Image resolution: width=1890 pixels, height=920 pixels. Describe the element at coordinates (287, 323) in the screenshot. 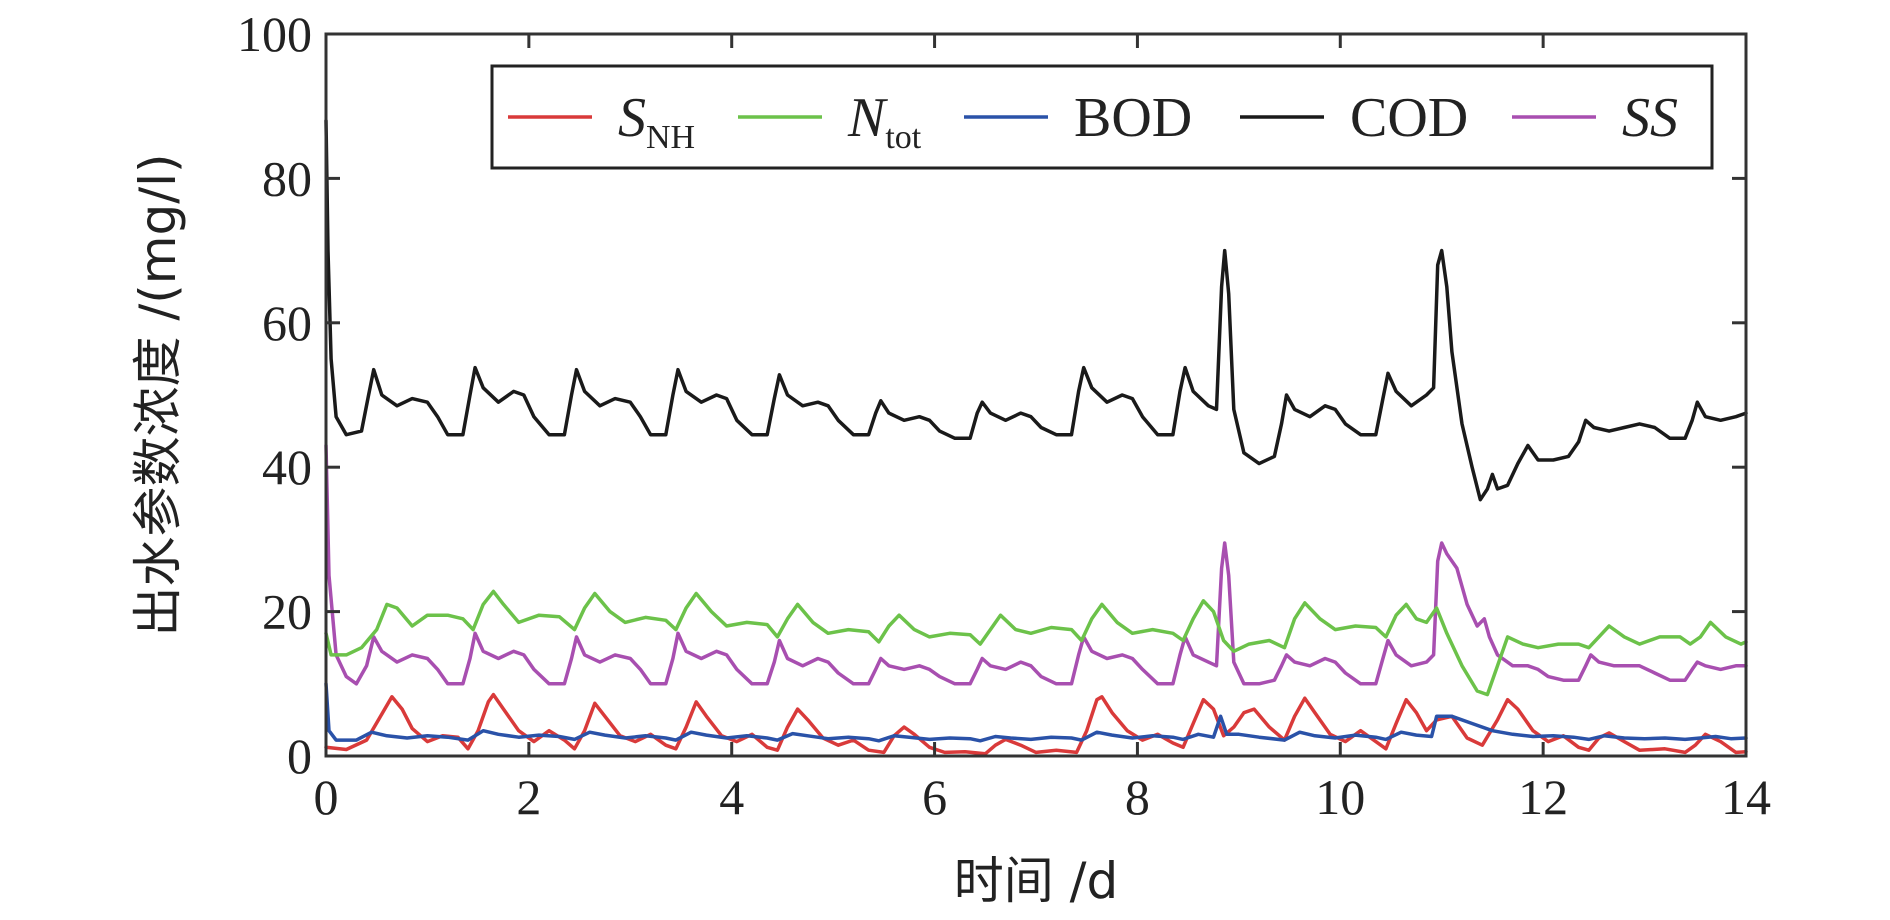

I see `y-tick-label: 60` at that location.